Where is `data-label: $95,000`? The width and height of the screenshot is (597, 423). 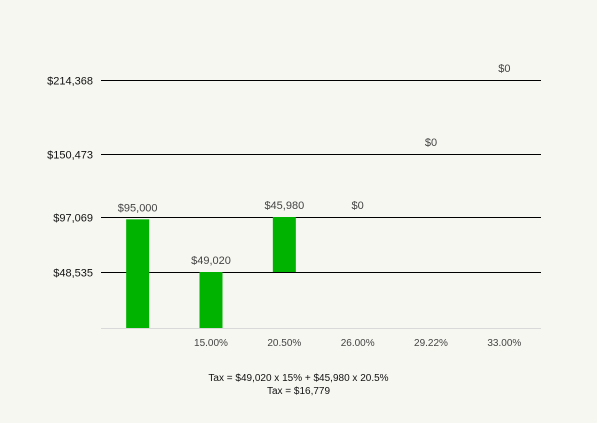 data-label: $95,000 is located at coordinates (138, 208).